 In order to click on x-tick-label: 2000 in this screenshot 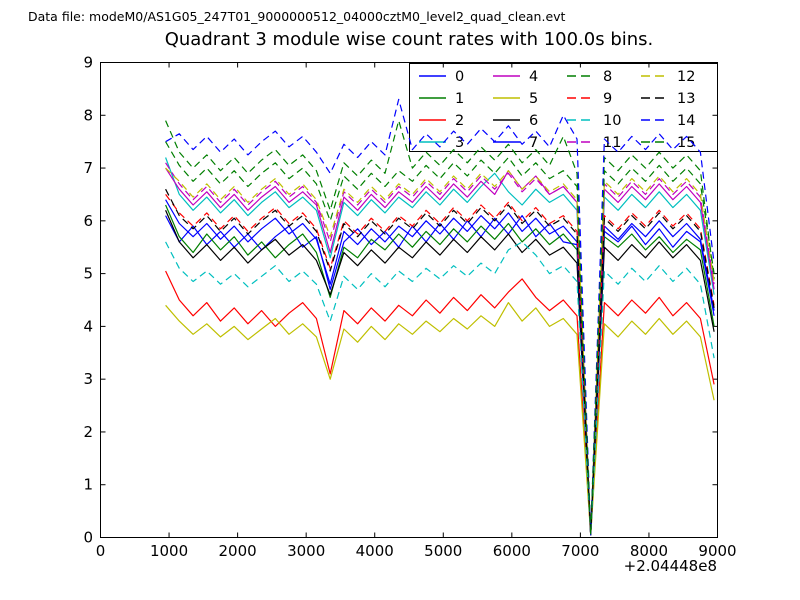, I will do `click(238, 551)`.